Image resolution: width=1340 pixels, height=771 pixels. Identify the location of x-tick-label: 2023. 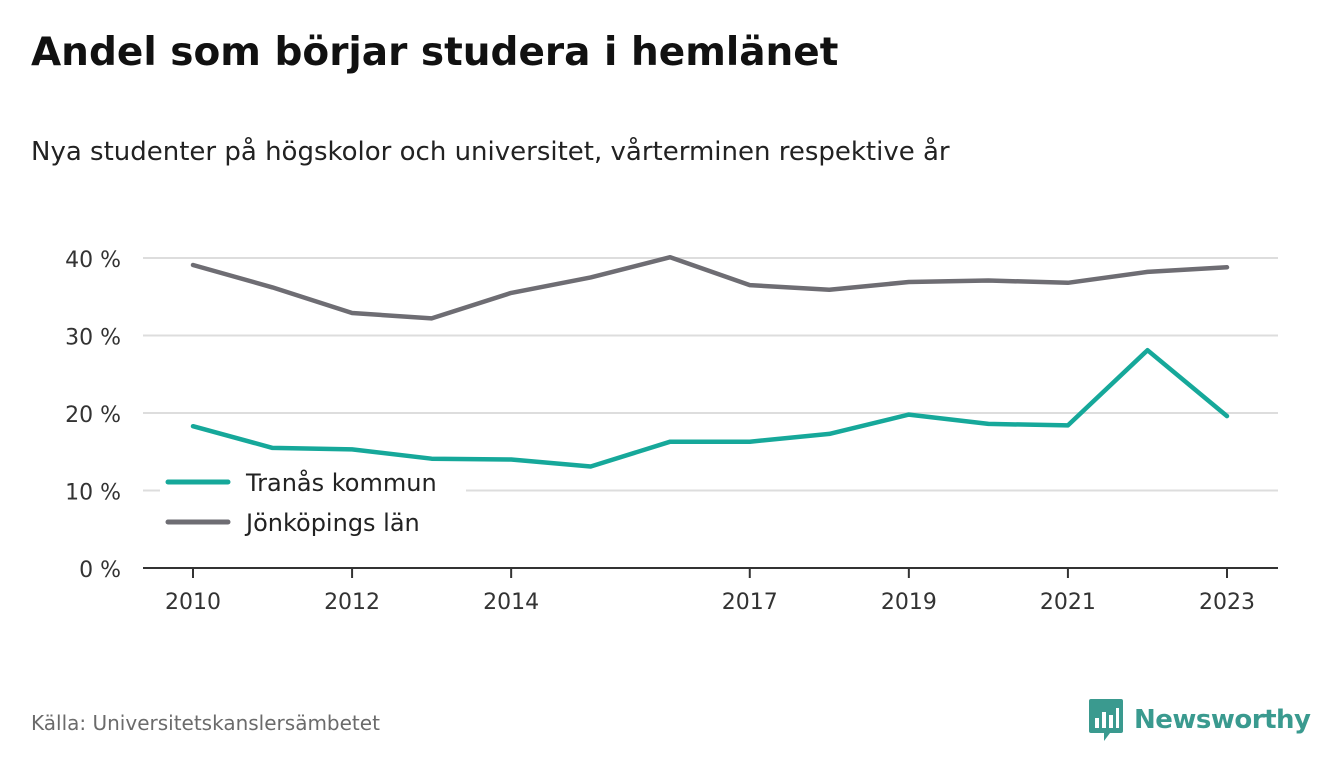
(1227, 602).